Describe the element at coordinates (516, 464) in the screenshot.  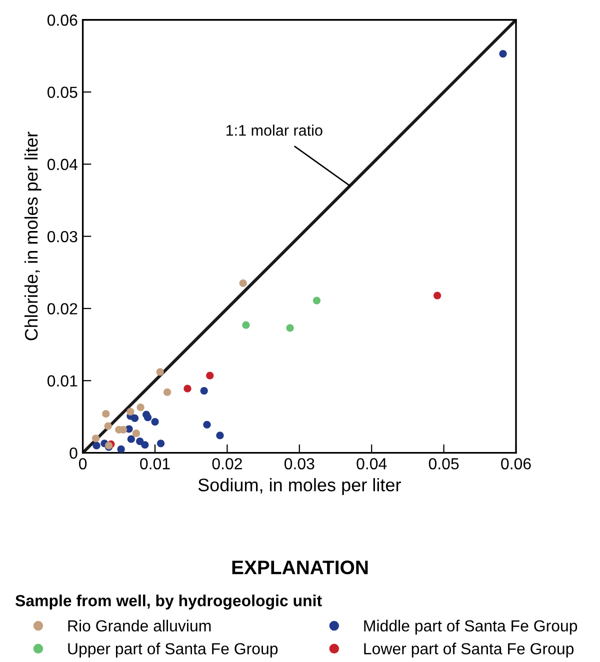
I see `x-tick-label: 0.06` at that location.